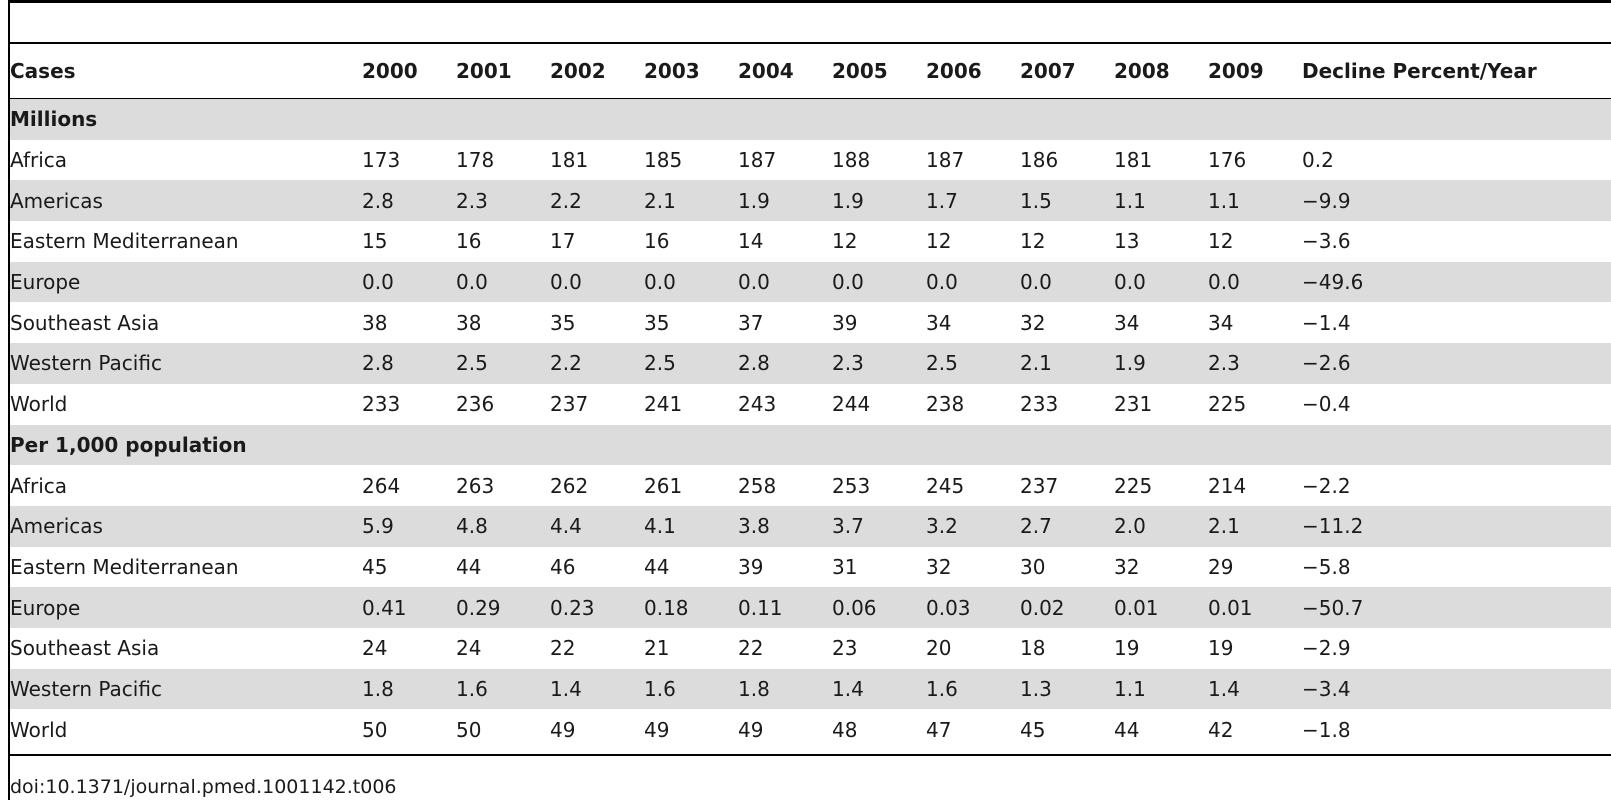 The width and height of the screenshot is (1611, 800). I want to click on value-cell: 0.06, so click(879, 607).